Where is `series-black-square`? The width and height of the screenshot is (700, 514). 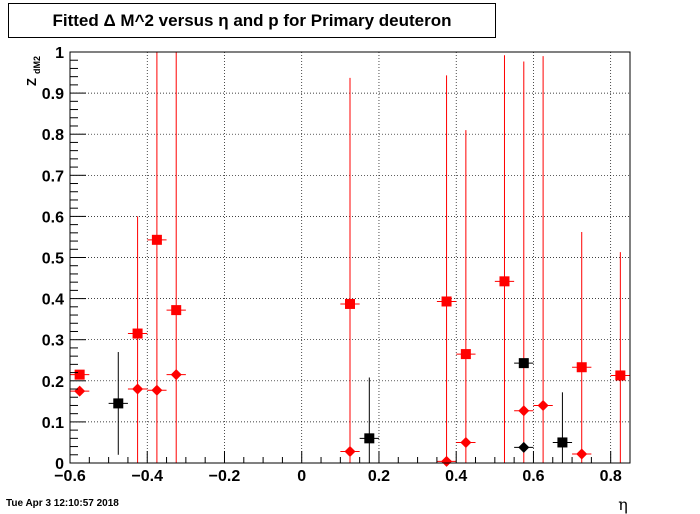 series-black-square is located at coordinates (340, 407).